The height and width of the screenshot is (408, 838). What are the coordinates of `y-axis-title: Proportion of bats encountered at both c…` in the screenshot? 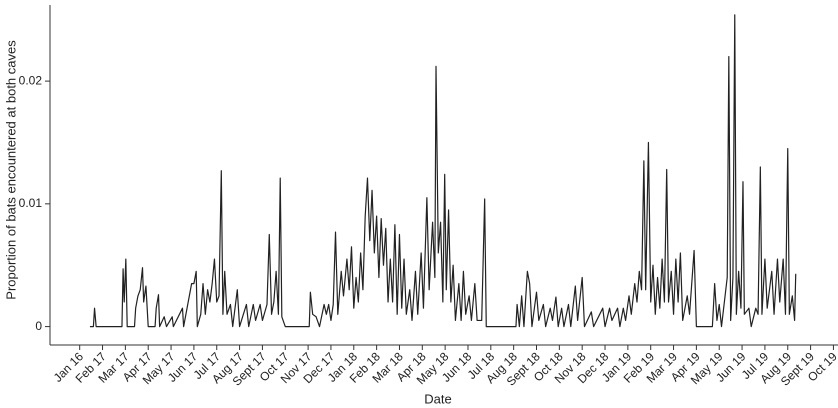 It's located at (10, 170).